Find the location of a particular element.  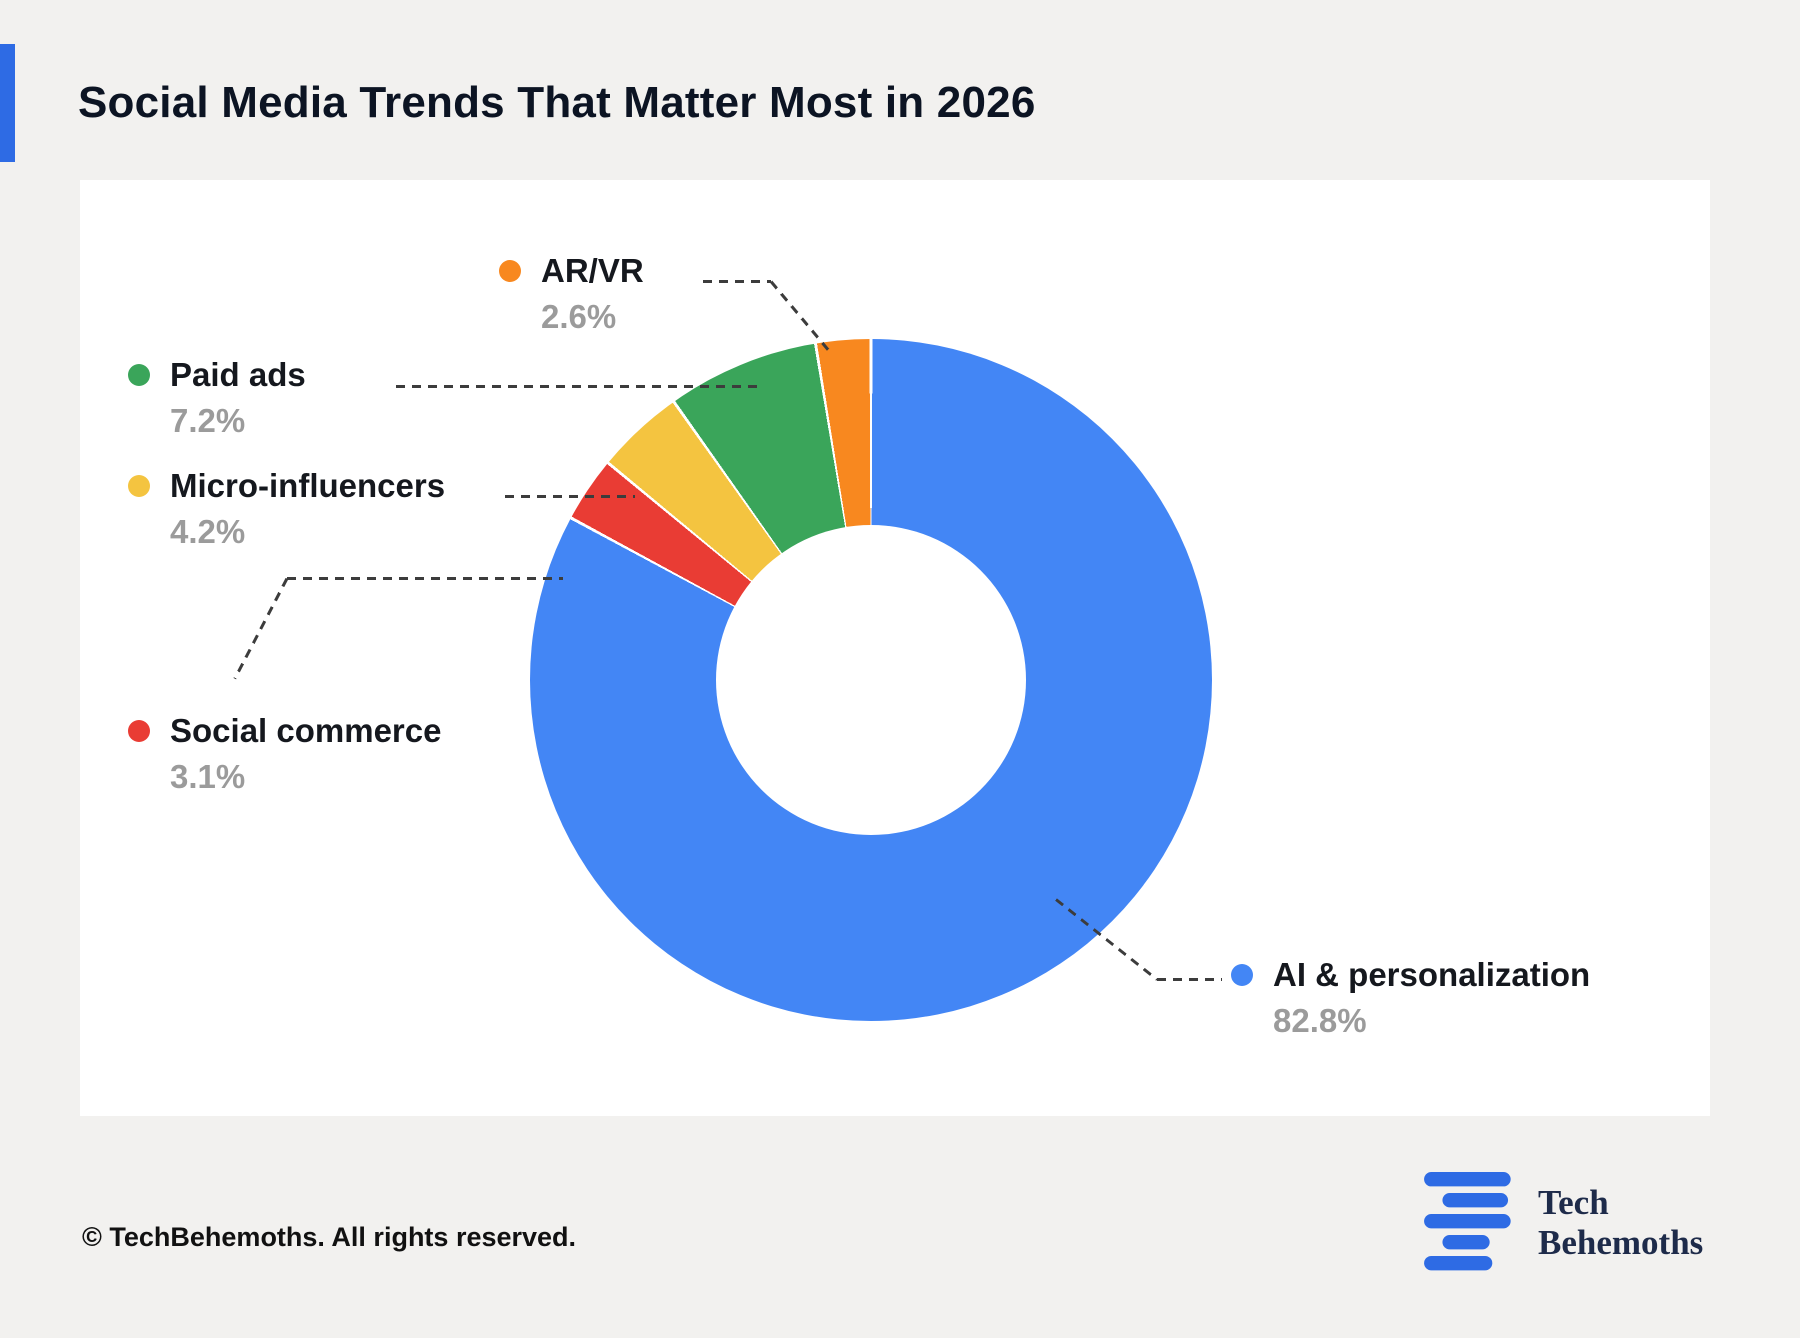

legend-value-ai-personalization: 82.8% is located at coordinates (1320, 1020).